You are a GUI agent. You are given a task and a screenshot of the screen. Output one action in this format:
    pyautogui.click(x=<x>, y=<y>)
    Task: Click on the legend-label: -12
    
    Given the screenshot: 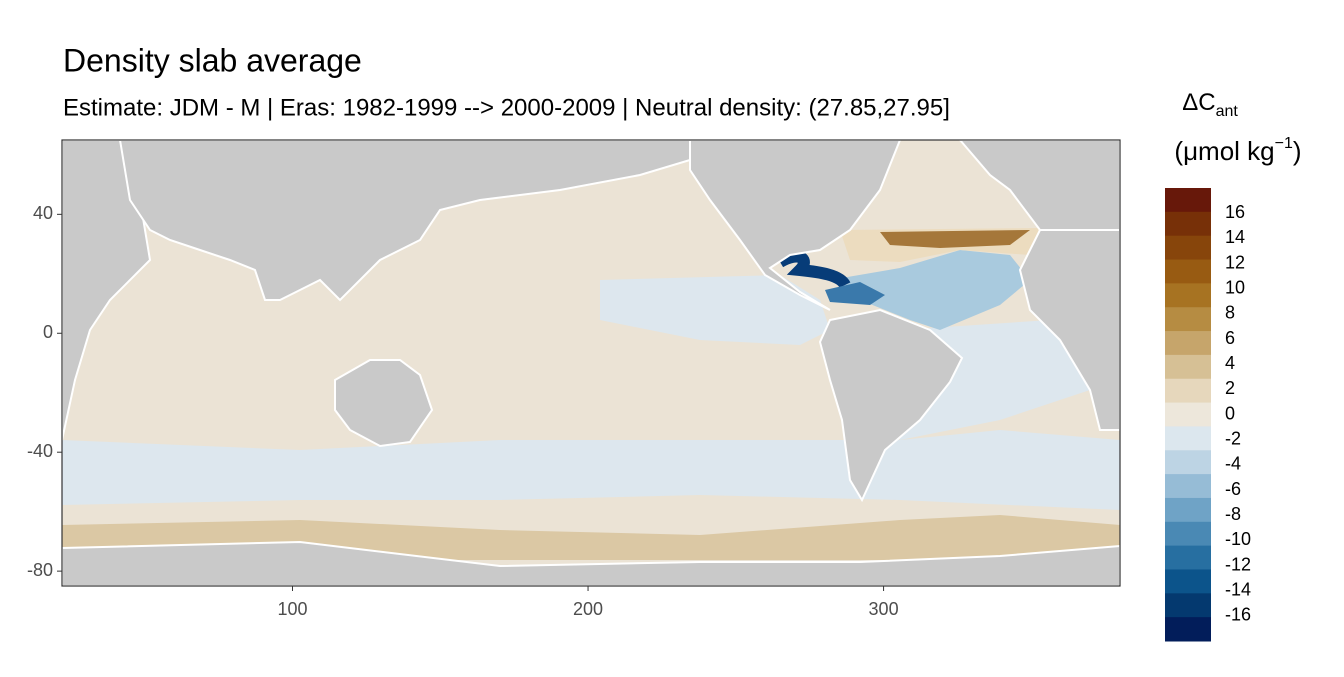 What is the action you would take?
    pyautogui.click(x=1238, y=564)
    